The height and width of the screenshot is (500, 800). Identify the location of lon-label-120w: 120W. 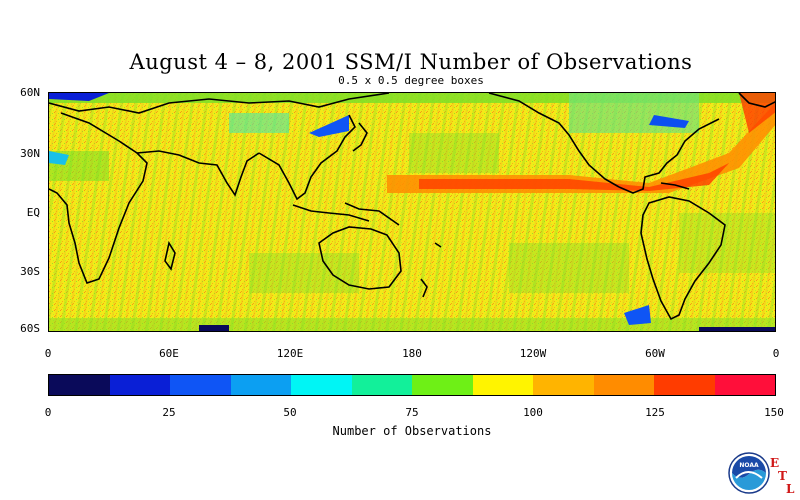
(533, 353).